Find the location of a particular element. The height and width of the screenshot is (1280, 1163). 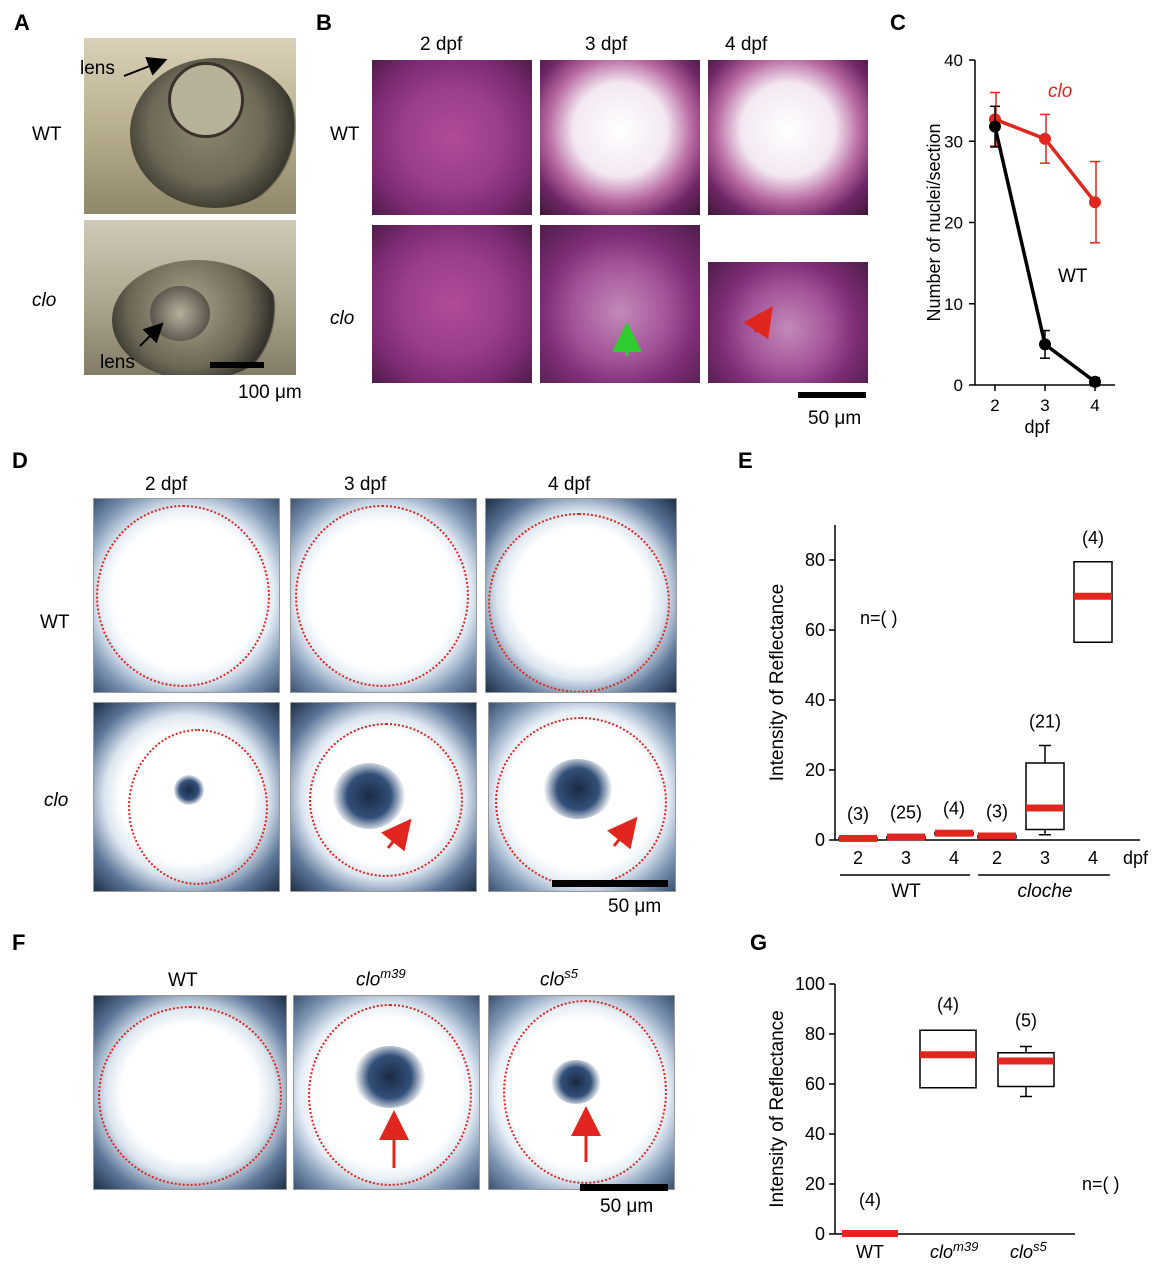

panel-a-arrows is located at coordinates (145, 202).